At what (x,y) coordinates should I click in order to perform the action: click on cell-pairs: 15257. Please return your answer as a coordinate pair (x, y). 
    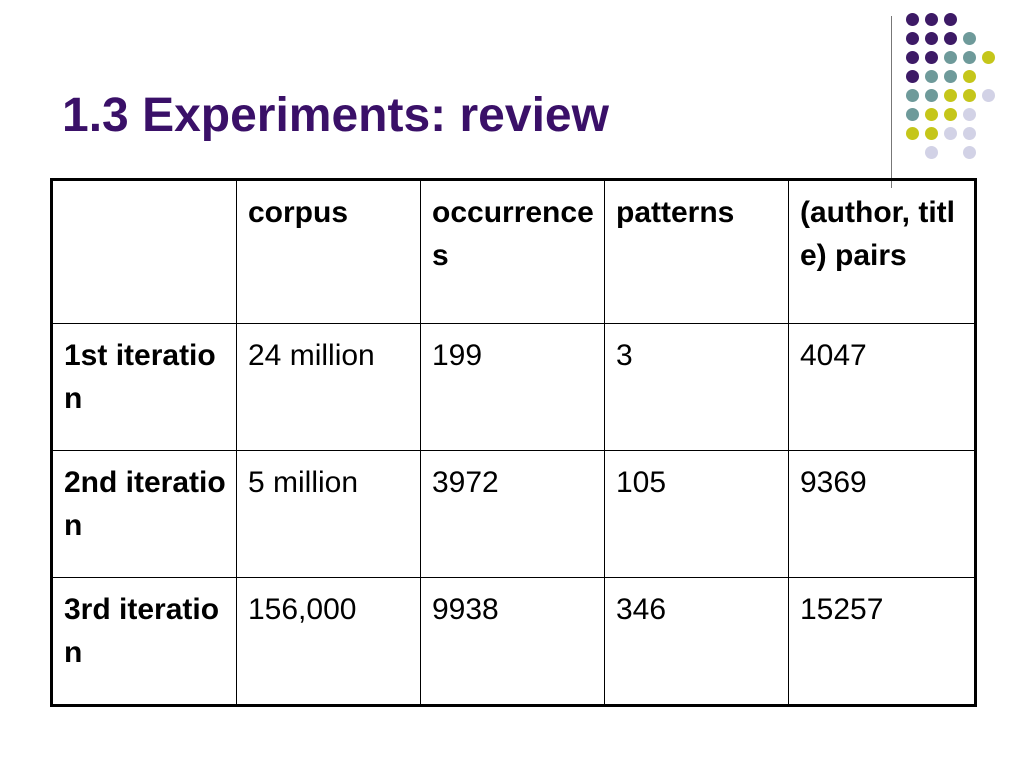
    Looking at the image, I should click on (882, 641).